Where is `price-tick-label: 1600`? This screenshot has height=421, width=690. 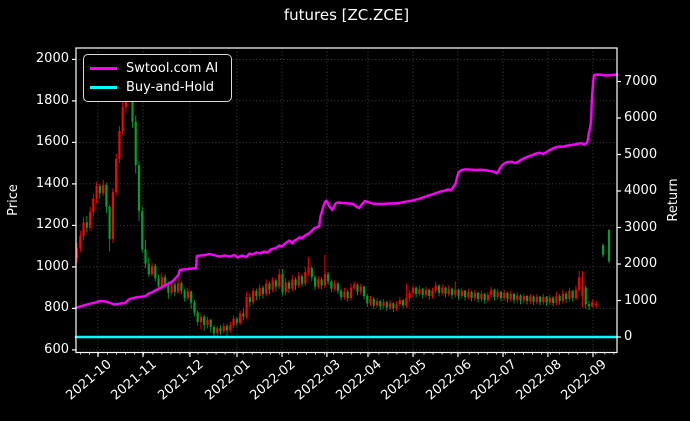
price-tick-label: 1600 is located at coordinates (52, 142).